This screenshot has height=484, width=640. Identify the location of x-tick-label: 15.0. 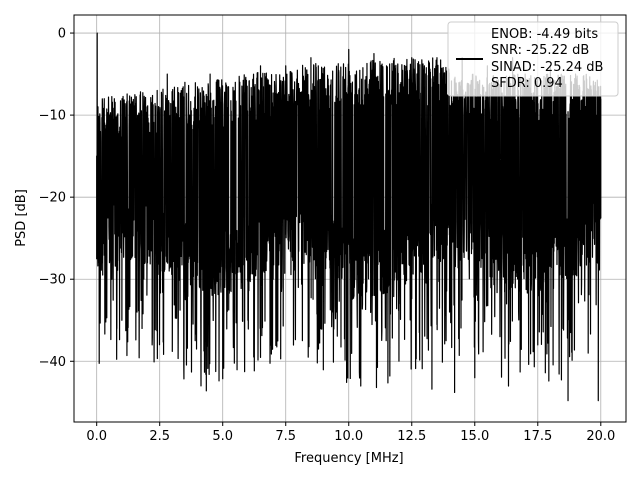
(474, 436).